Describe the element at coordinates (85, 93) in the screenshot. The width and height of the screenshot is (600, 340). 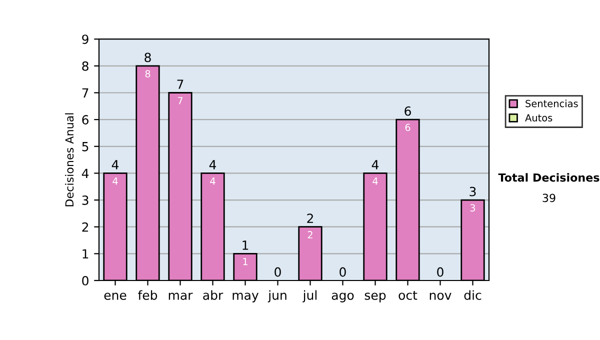
I see `y-tick-label: 7` at that location.